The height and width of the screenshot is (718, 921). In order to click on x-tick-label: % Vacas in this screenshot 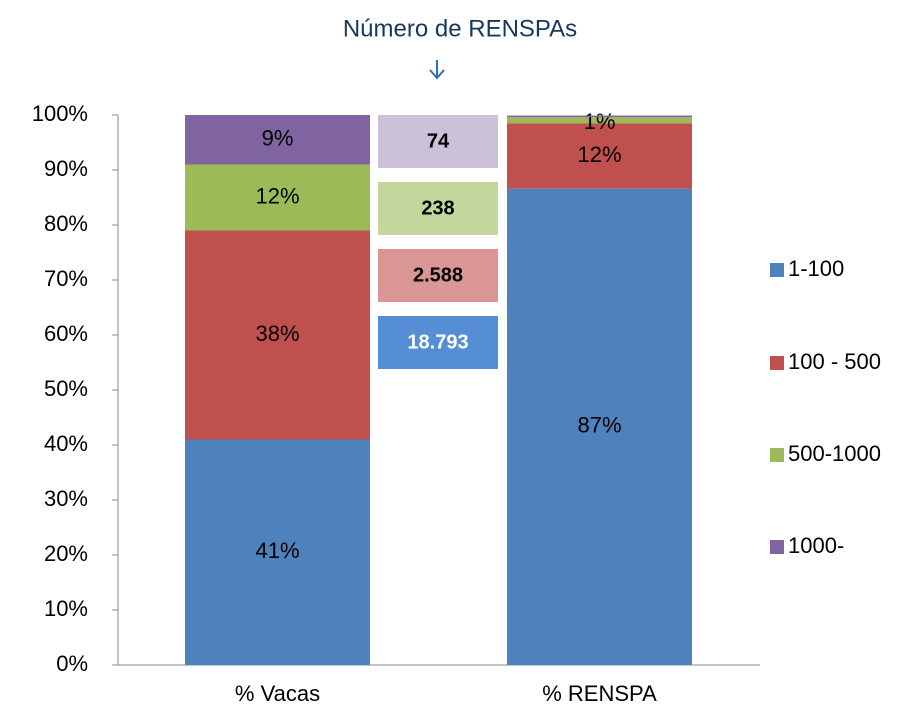, I will do `click(277, 693)`.